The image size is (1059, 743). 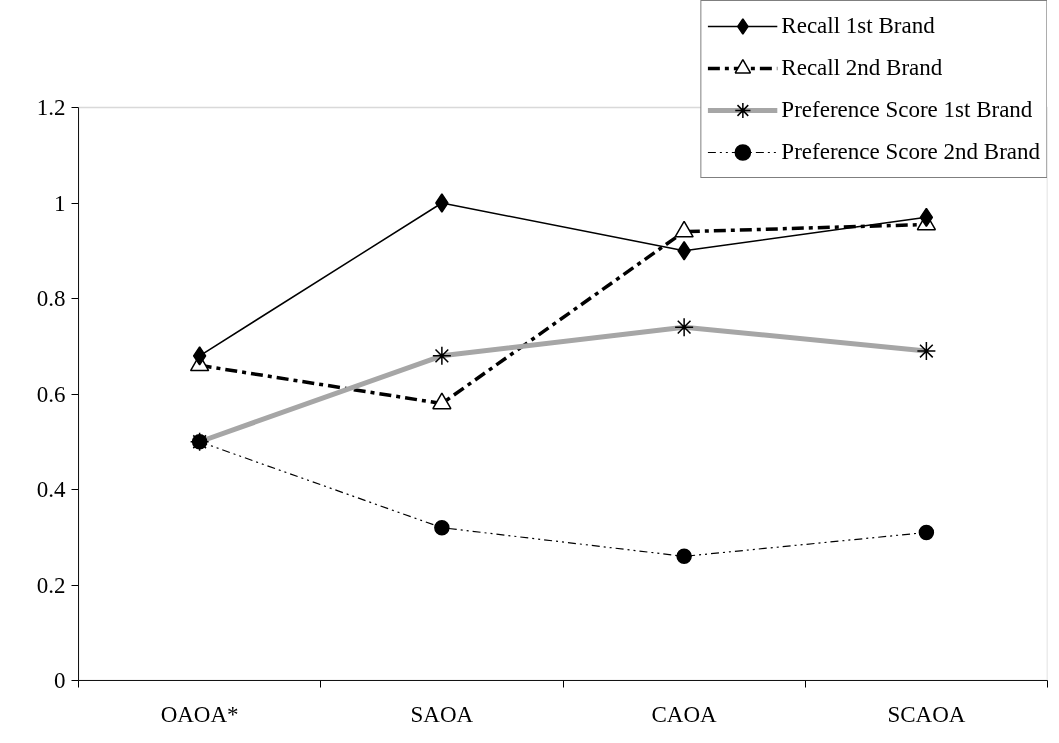 I want to click on y-tick-label: 1.2, so click(x=51, y=107).